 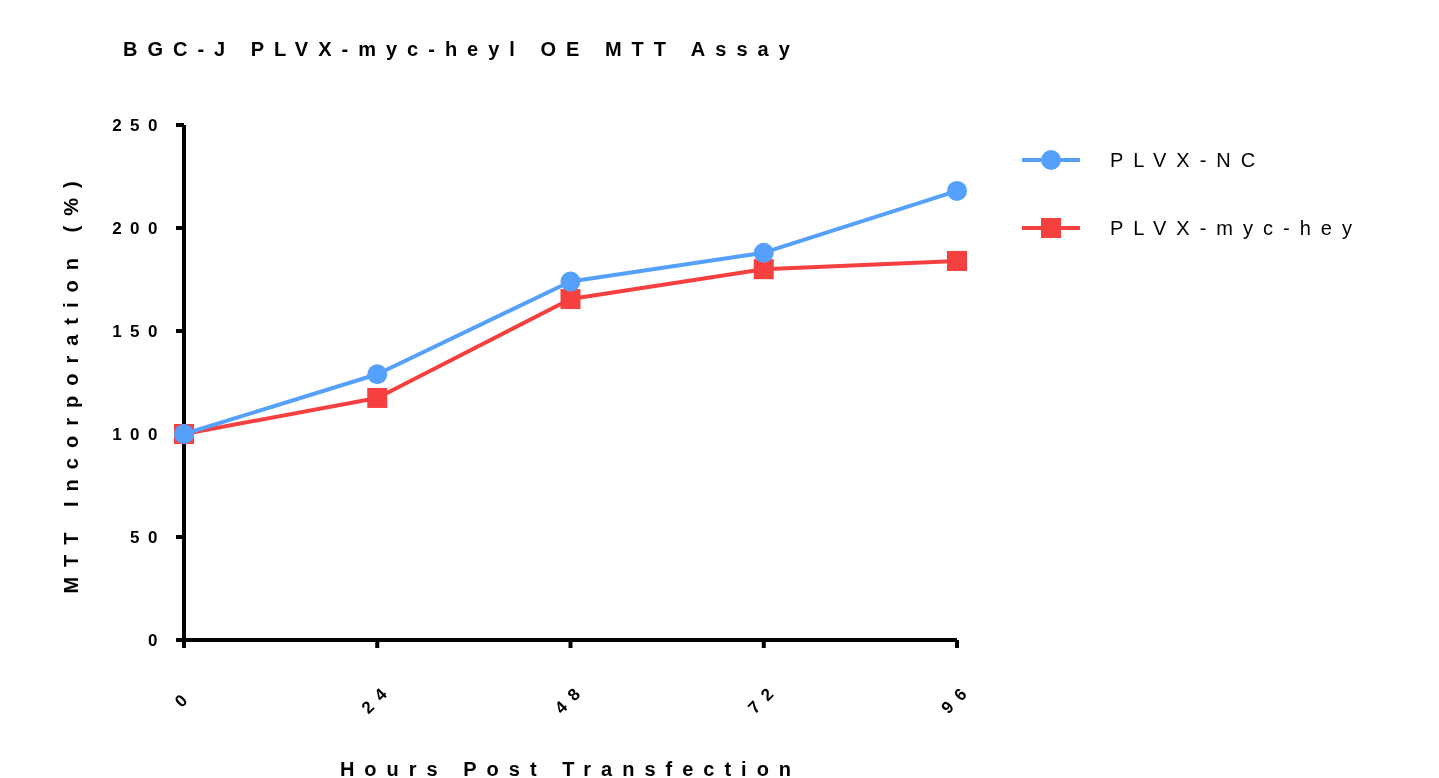 I want to click on y-tick-label: 150, so click(x=139, y=331).